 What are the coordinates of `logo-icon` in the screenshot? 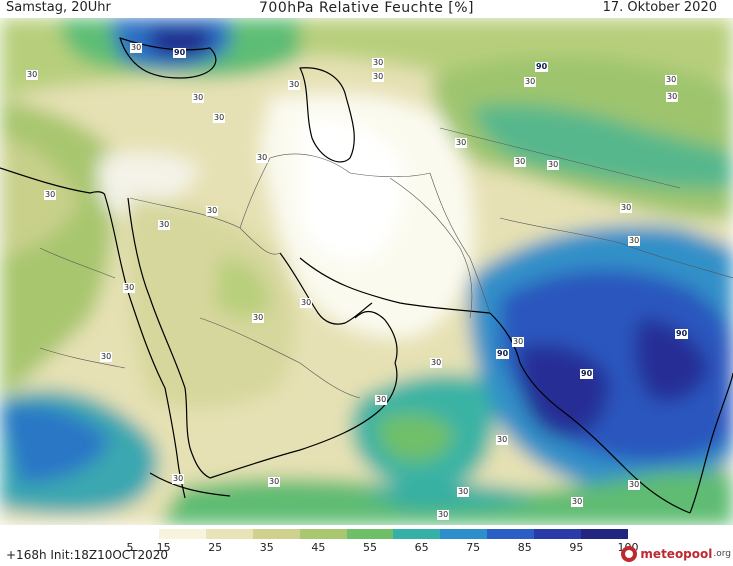 It's located at (629, 554).